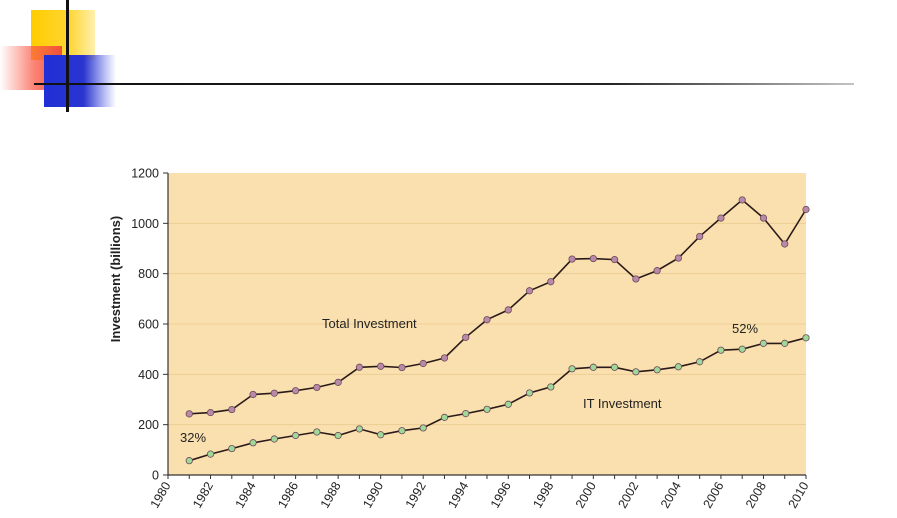 This screenshot has height=518, width=897. What do you see at coordinates (145, 174) in the screenshot?
I see `y-tick-label: 1200` at bounding box center [145, 174].